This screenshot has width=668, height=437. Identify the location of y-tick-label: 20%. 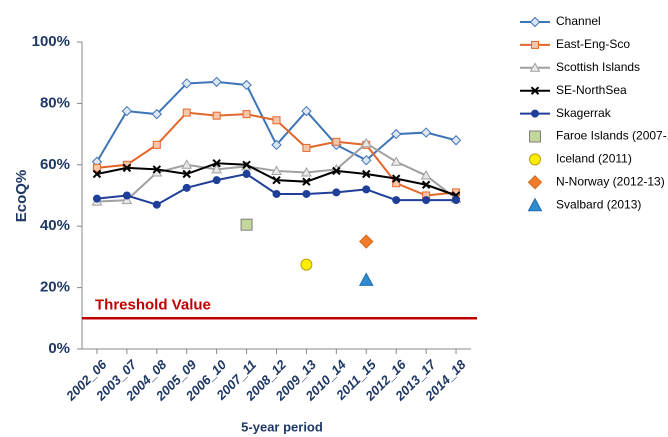
(55, 287).